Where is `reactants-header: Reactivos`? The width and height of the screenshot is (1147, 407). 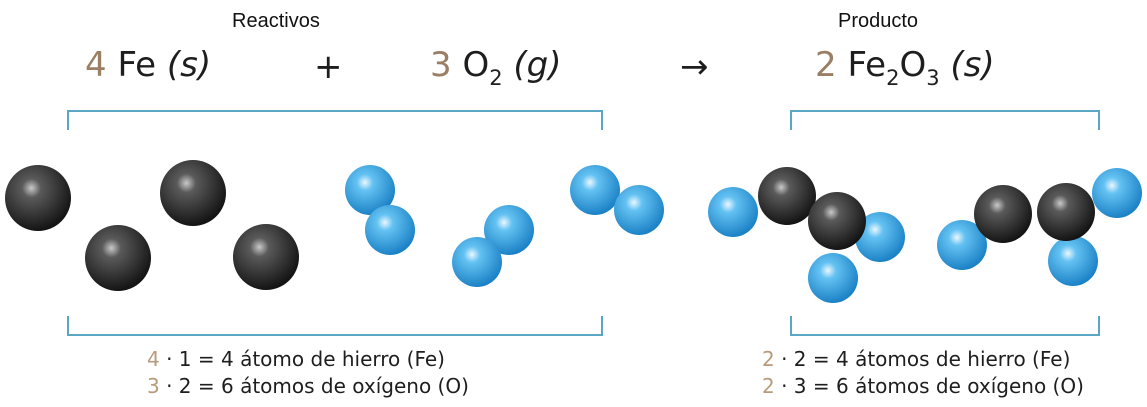
reactants-header: Reactivos is located at coordinates (276, 21).